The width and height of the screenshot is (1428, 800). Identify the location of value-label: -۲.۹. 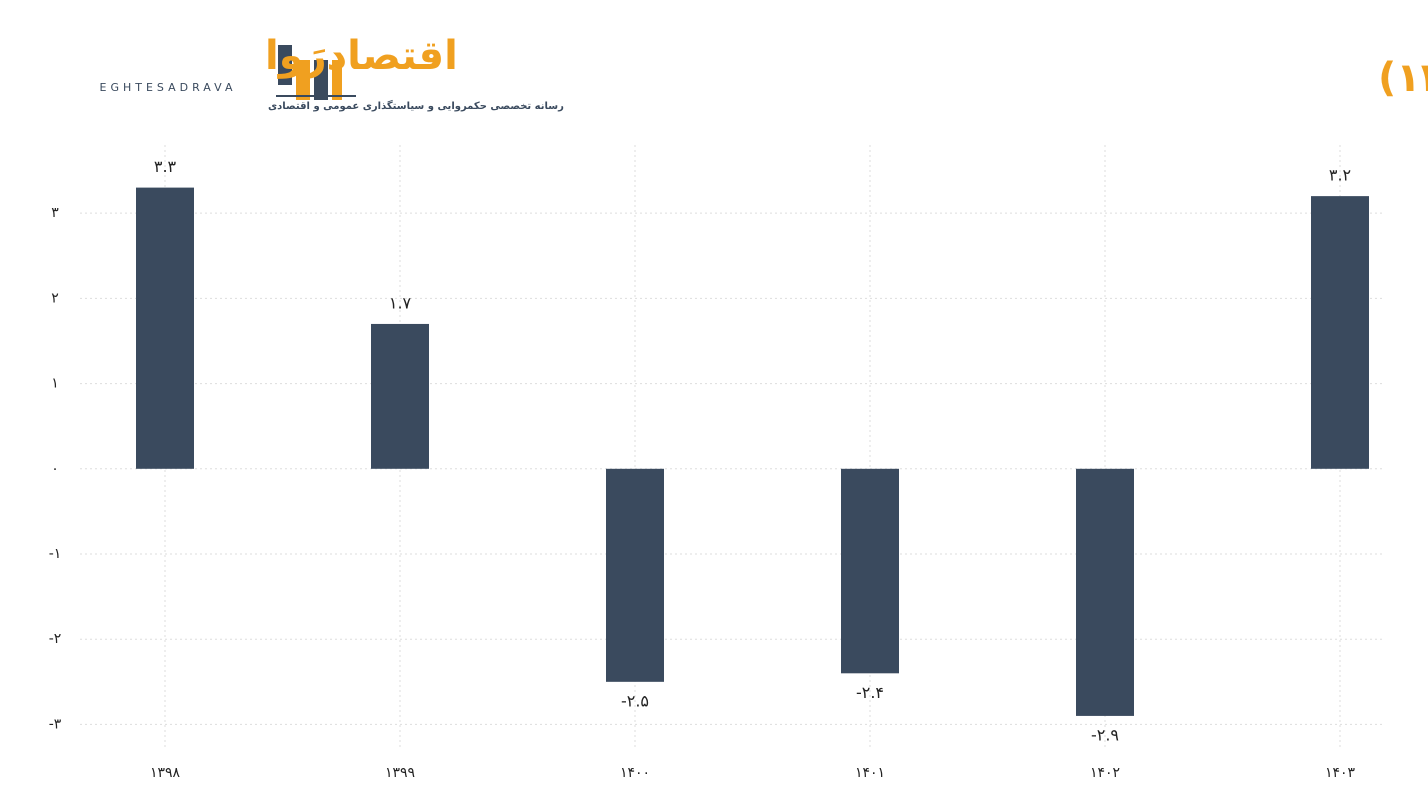
(1105, 734).